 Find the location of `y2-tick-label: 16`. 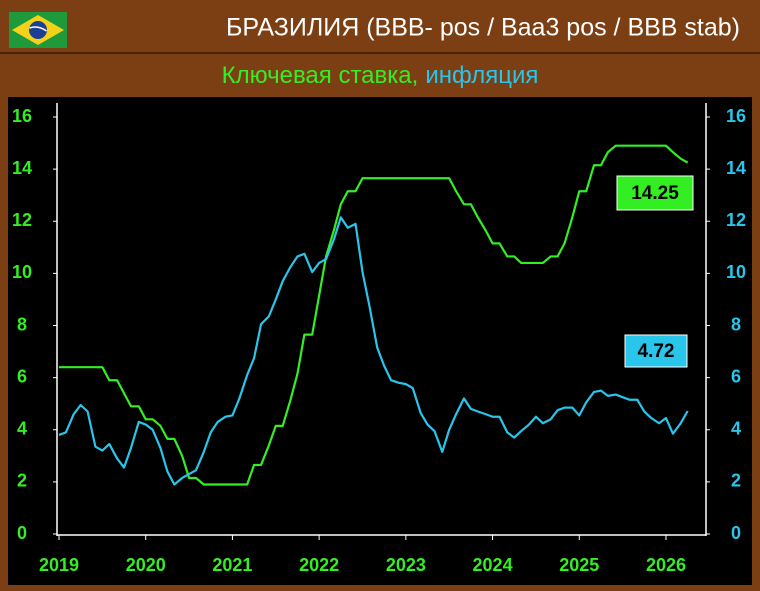

y2-tick-label: 16 is located at coordinates (736, 116).